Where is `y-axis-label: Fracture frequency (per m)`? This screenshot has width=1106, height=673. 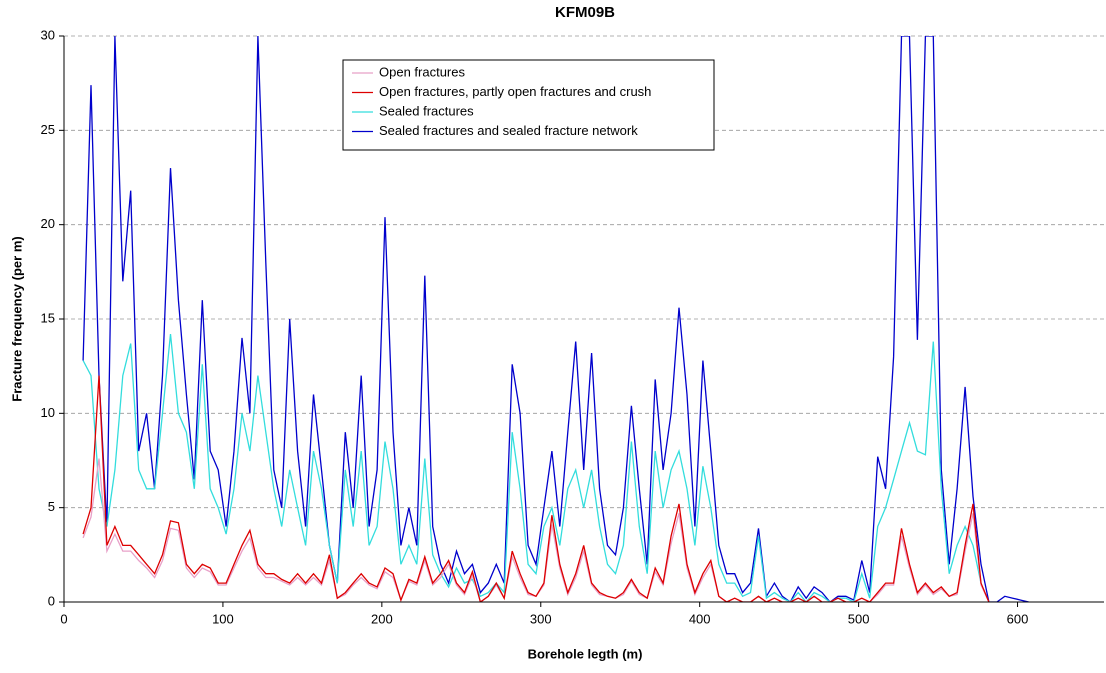
y-axis-label: Fracture frequency (per m) is located at coordinates (16, 318).